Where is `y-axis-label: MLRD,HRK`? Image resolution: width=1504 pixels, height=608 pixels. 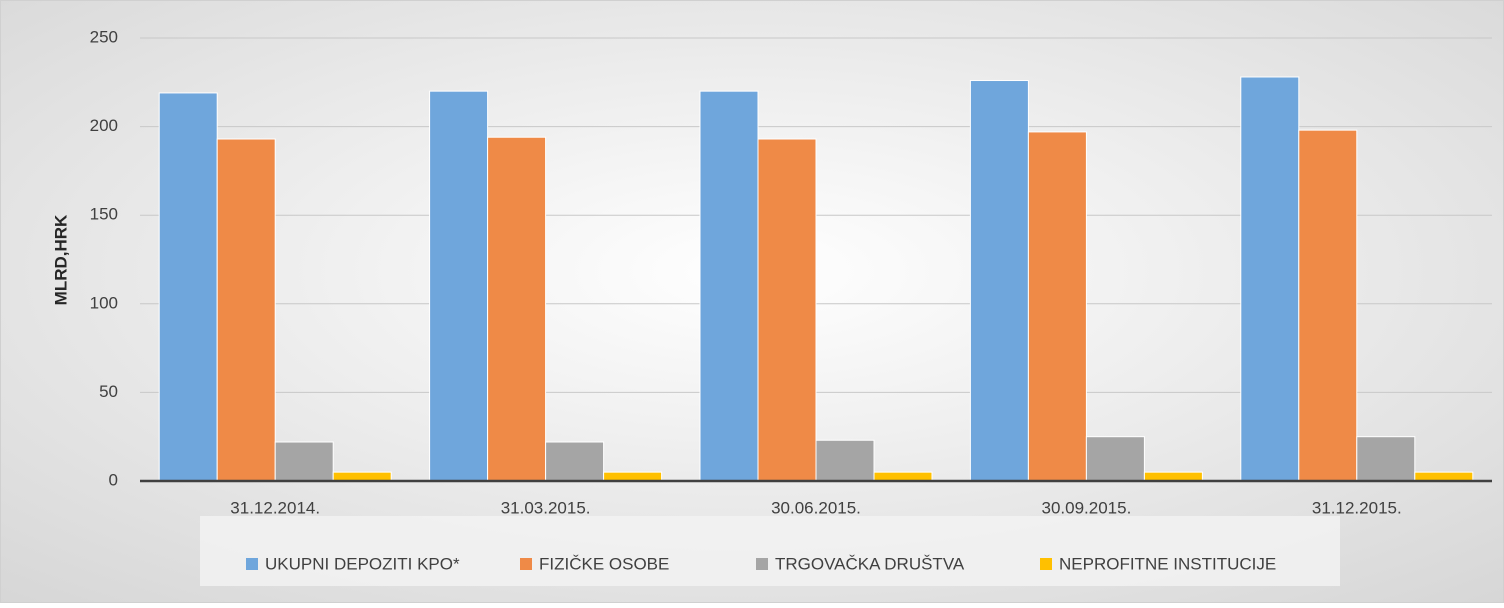
y-axis-label: MLRD,HRK is located at coordinates (60, 259).